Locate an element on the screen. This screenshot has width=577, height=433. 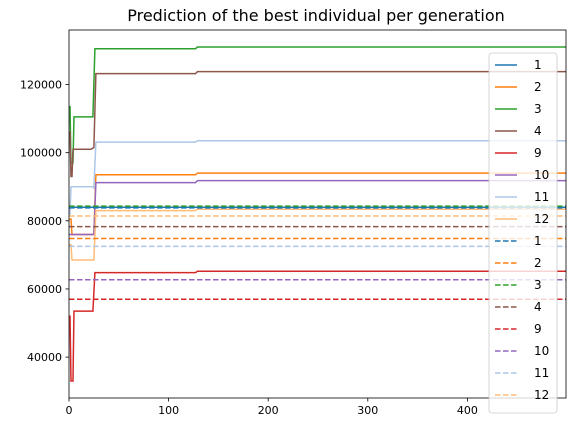
series-line-10-solid is located at coordinates (317, 207).